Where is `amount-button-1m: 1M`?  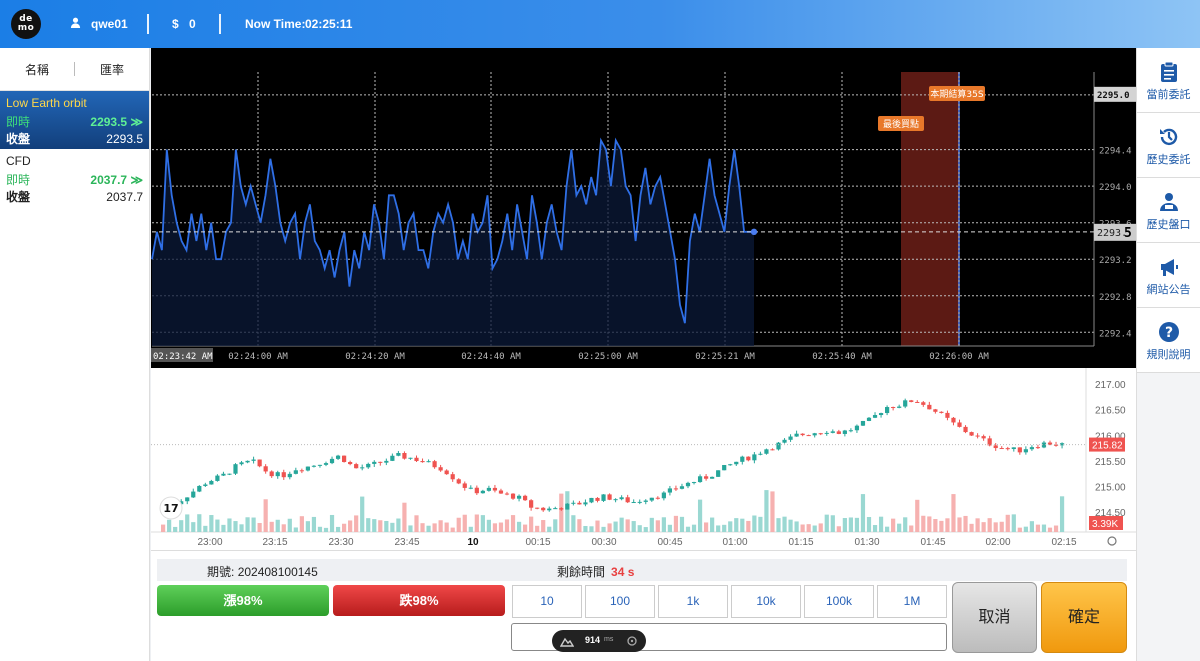
amount-button-1m: 1M is located at coordinates (912, 601).